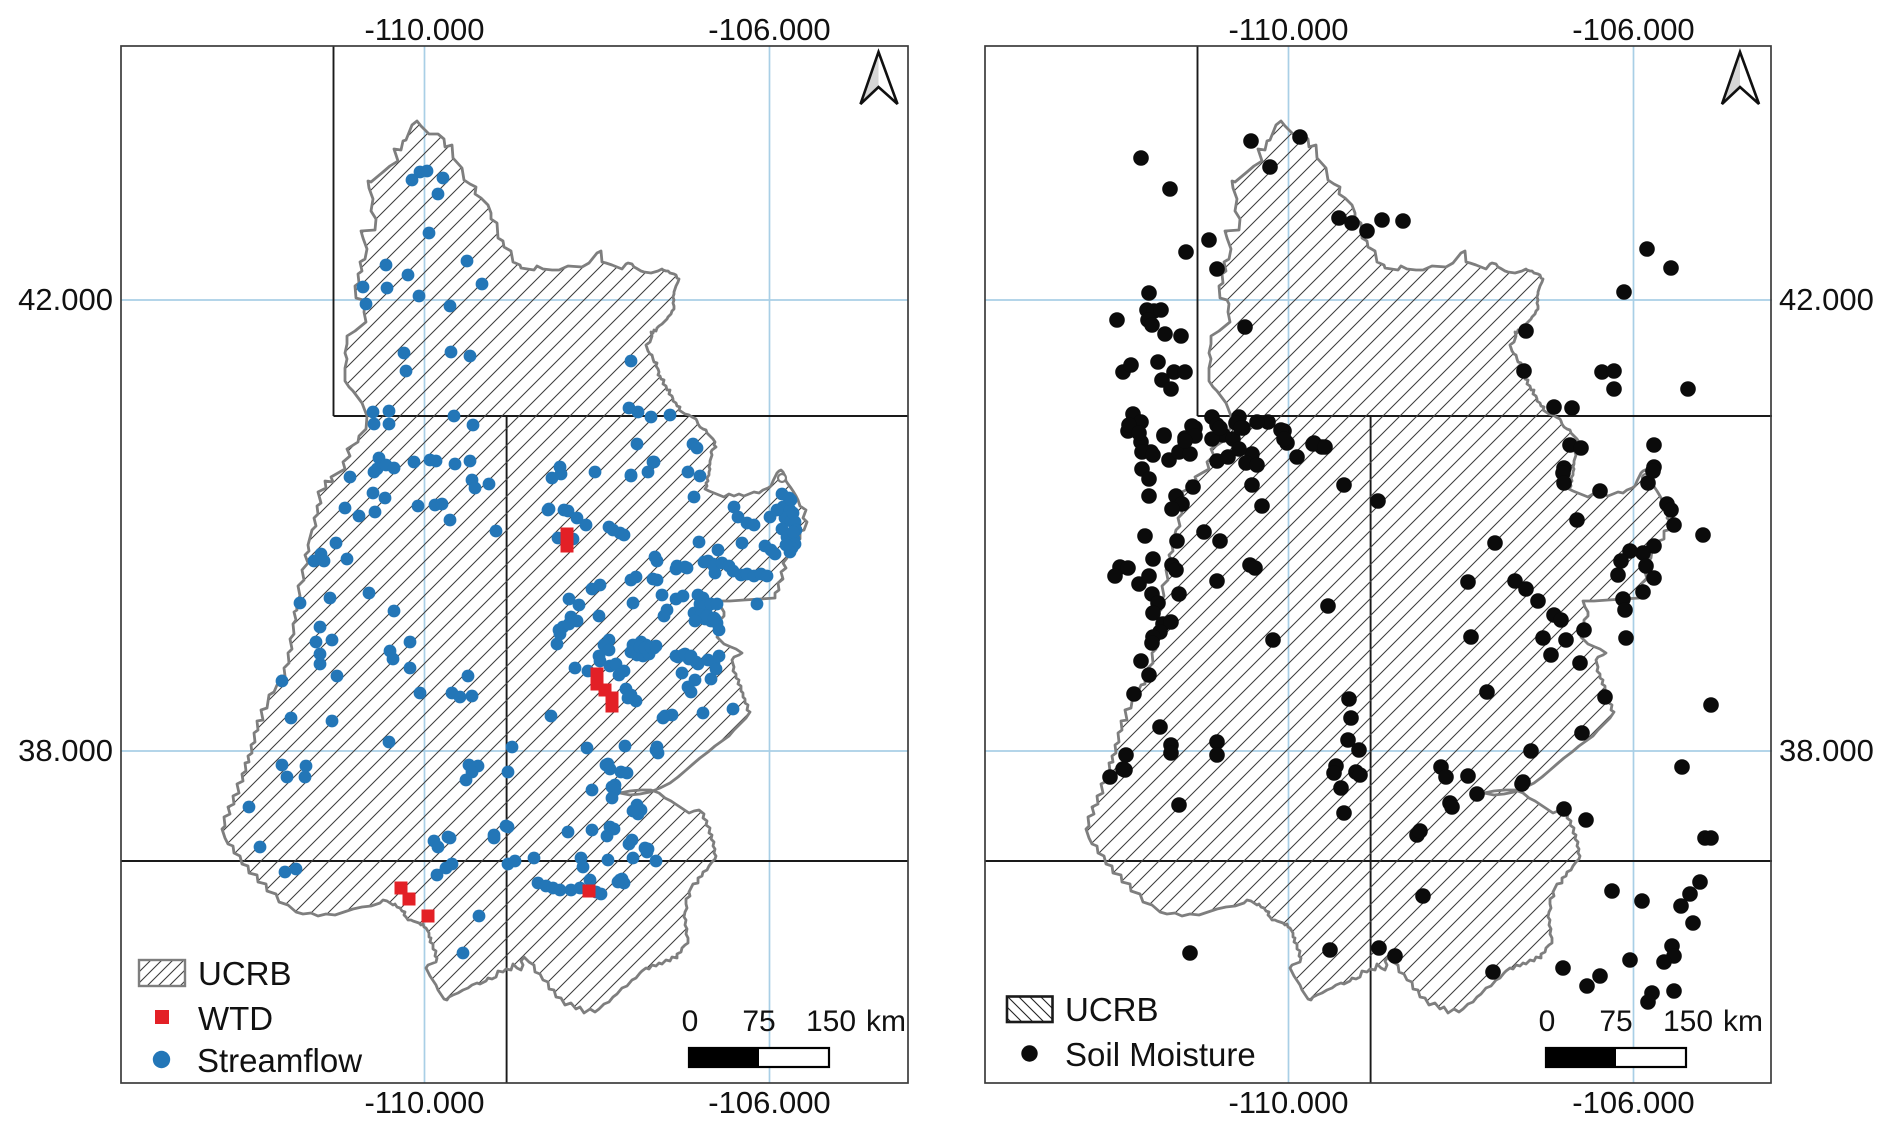 The image size is (1892, 1135). What do you see at coordinates (1160, 1054) in the screenshot?
I see `svg-text: Soil Moisture` at bounding box center [1160, 1054].